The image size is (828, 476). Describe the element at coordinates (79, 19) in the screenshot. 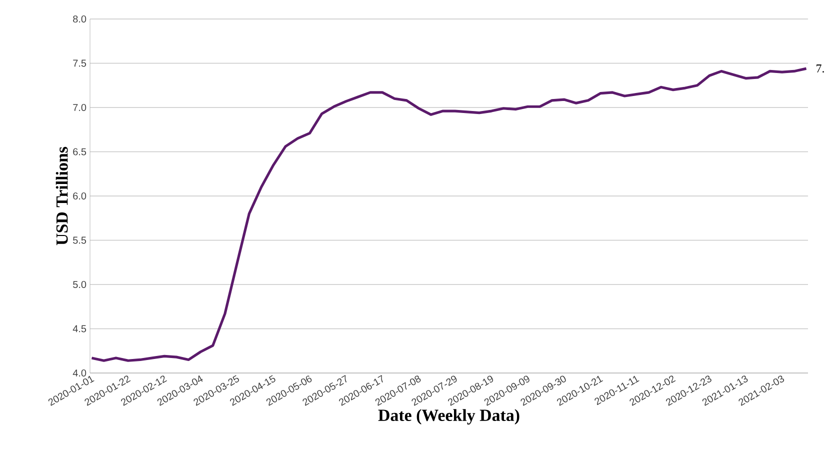

I see `y-tick-label: 8.0` at that location.